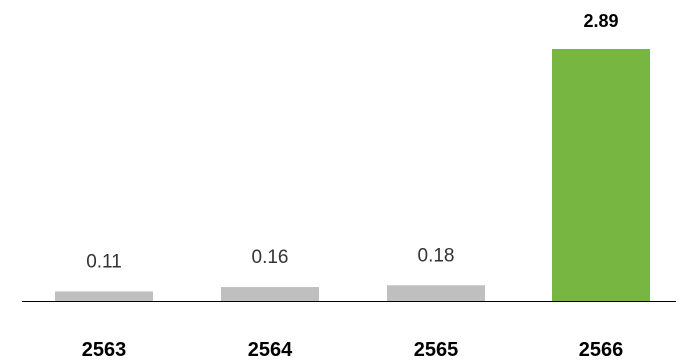  What do you see at coordinates (436, 255) in the screenshot?
I see `value-label-2565: 0.18` at bounding box center [436, 255].